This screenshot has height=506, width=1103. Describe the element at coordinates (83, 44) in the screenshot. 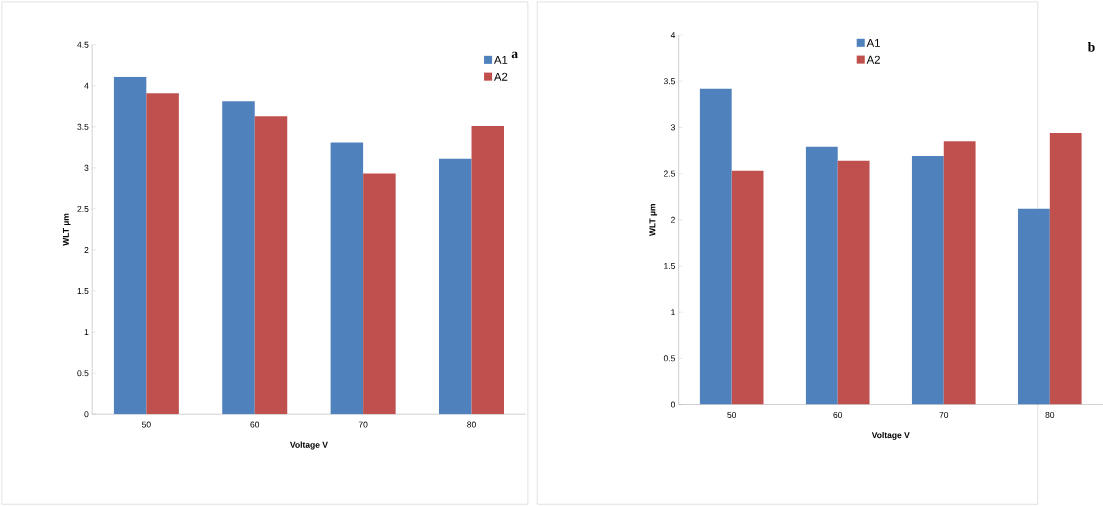

I see `y-tick-label: 4.5` at that location.